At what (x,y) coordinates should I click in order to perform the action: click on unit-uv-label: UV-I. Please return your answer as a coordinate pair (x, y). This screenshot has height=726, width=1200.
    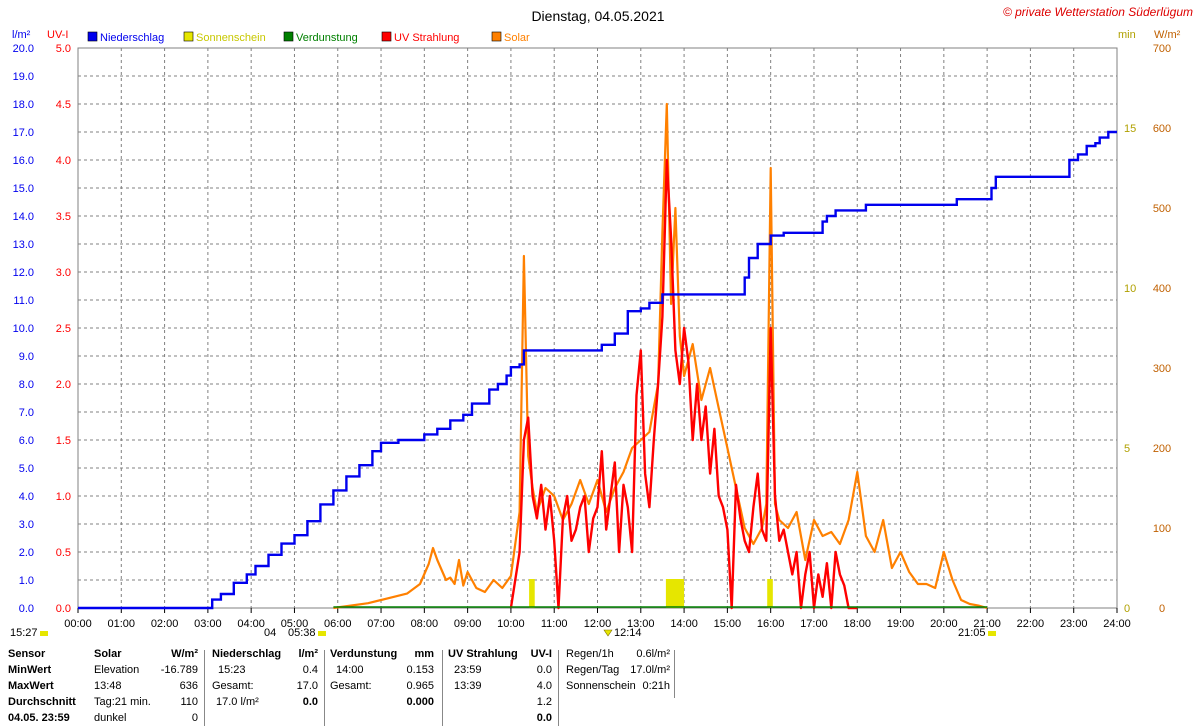
    Looking at the image, I should click on (57, 35).